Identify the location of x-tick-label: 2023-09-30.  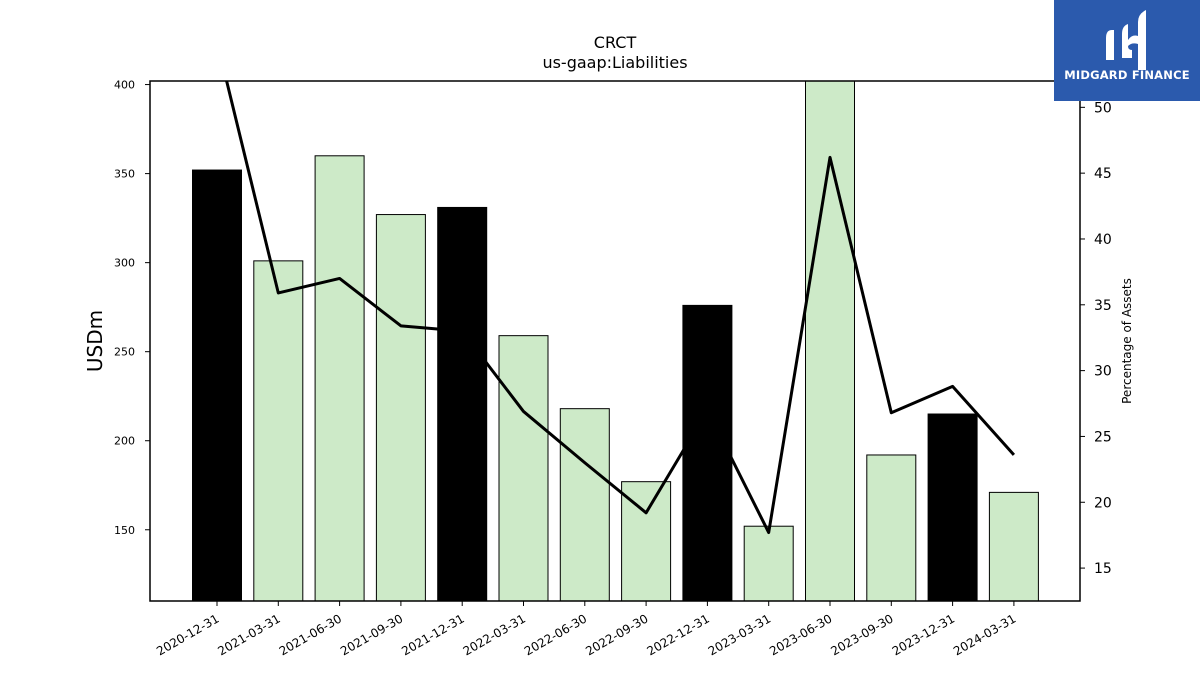
(861, 634).